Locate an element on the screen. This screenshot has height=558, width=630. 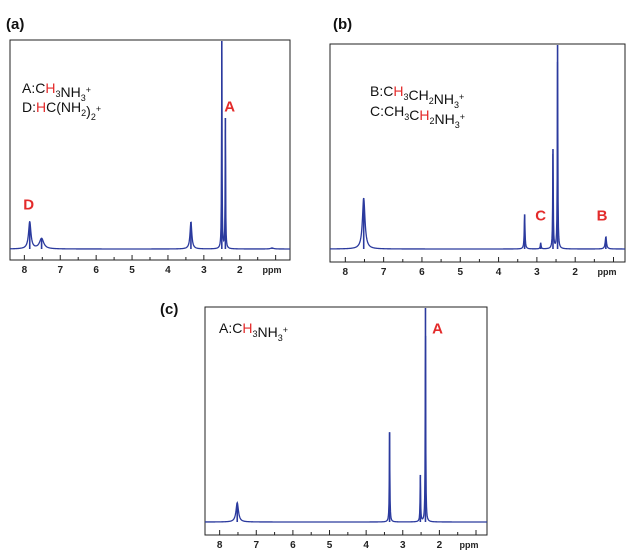
formula-part: C(NH is located at coordinates (63, 107).